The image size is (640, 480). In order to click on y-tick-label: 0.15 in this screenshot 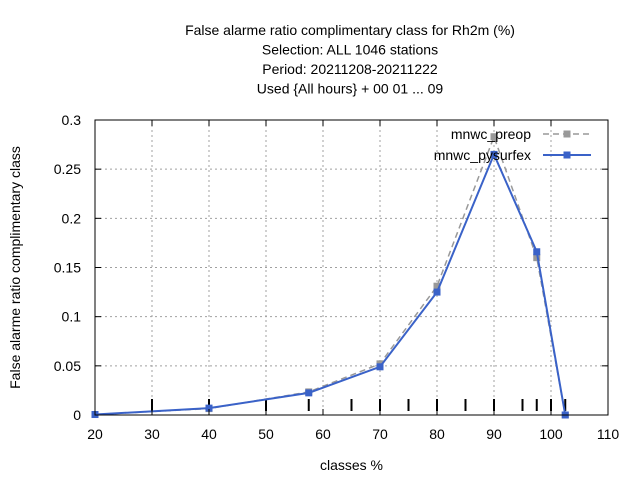, I will do `click(67, 268)`.